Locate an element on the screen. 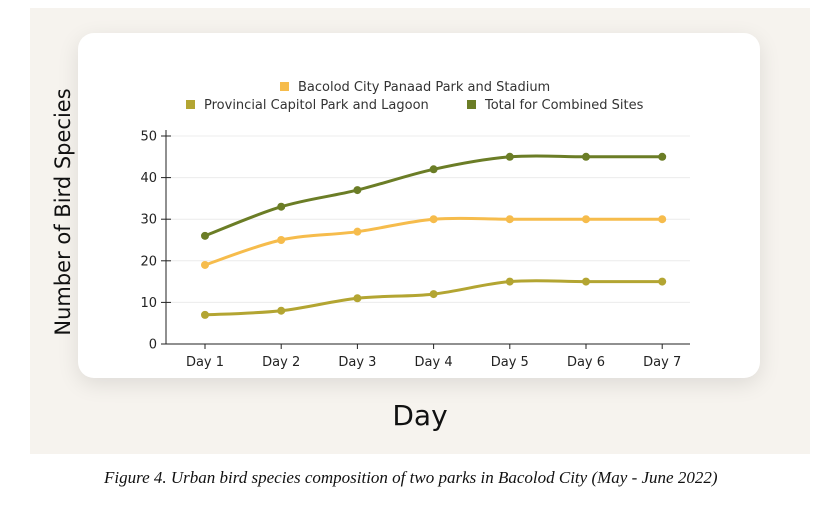  legend-label-capitol: Provincial Capitol Park and Lagoon is located at coordinates (316, 105).